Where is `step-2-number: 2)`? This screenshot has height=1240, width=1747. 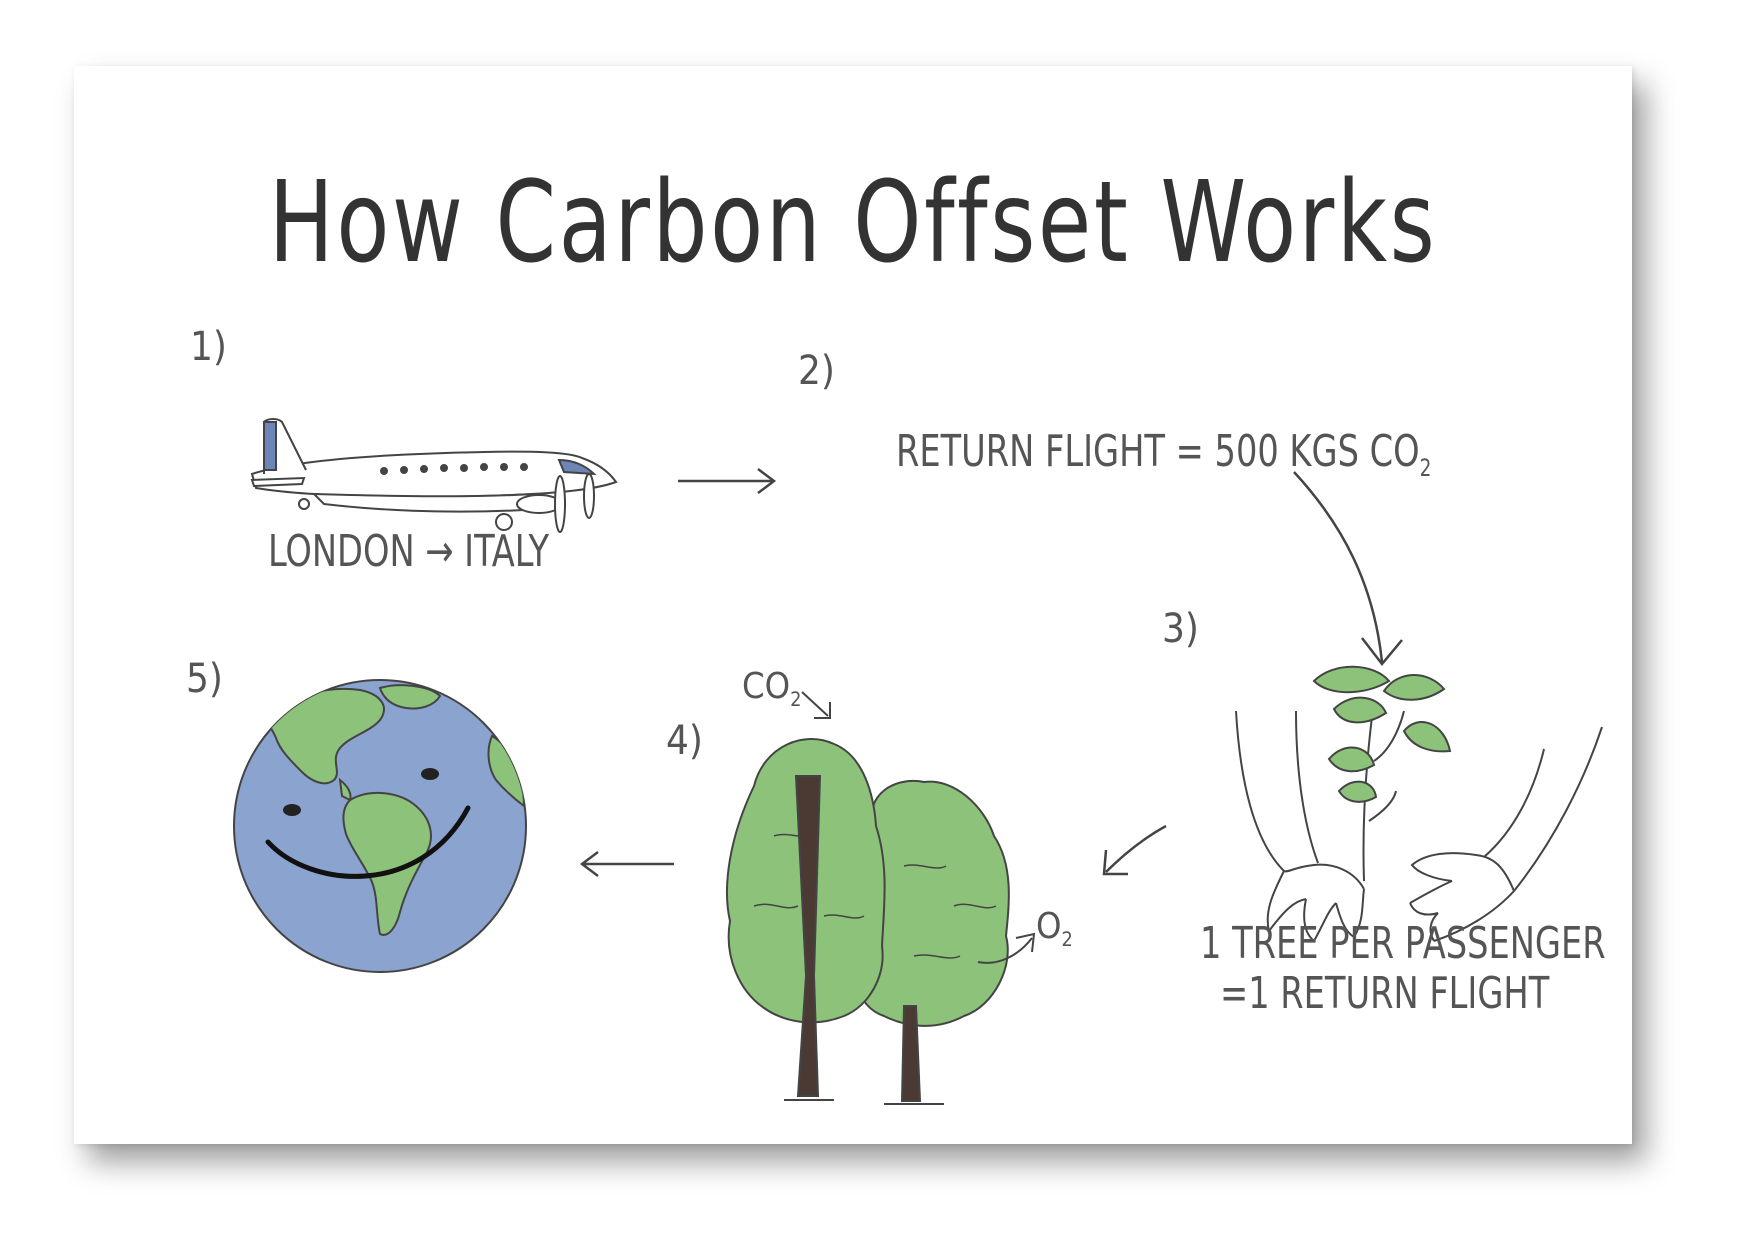 step-2-number: 2) is located at coordinates (816, 371).